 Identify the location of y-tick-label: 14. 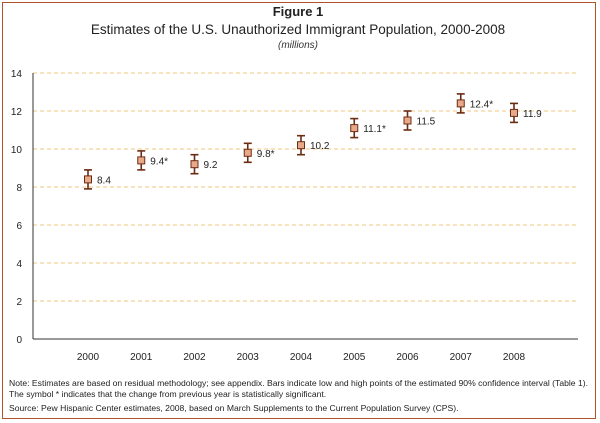
(17, 74).